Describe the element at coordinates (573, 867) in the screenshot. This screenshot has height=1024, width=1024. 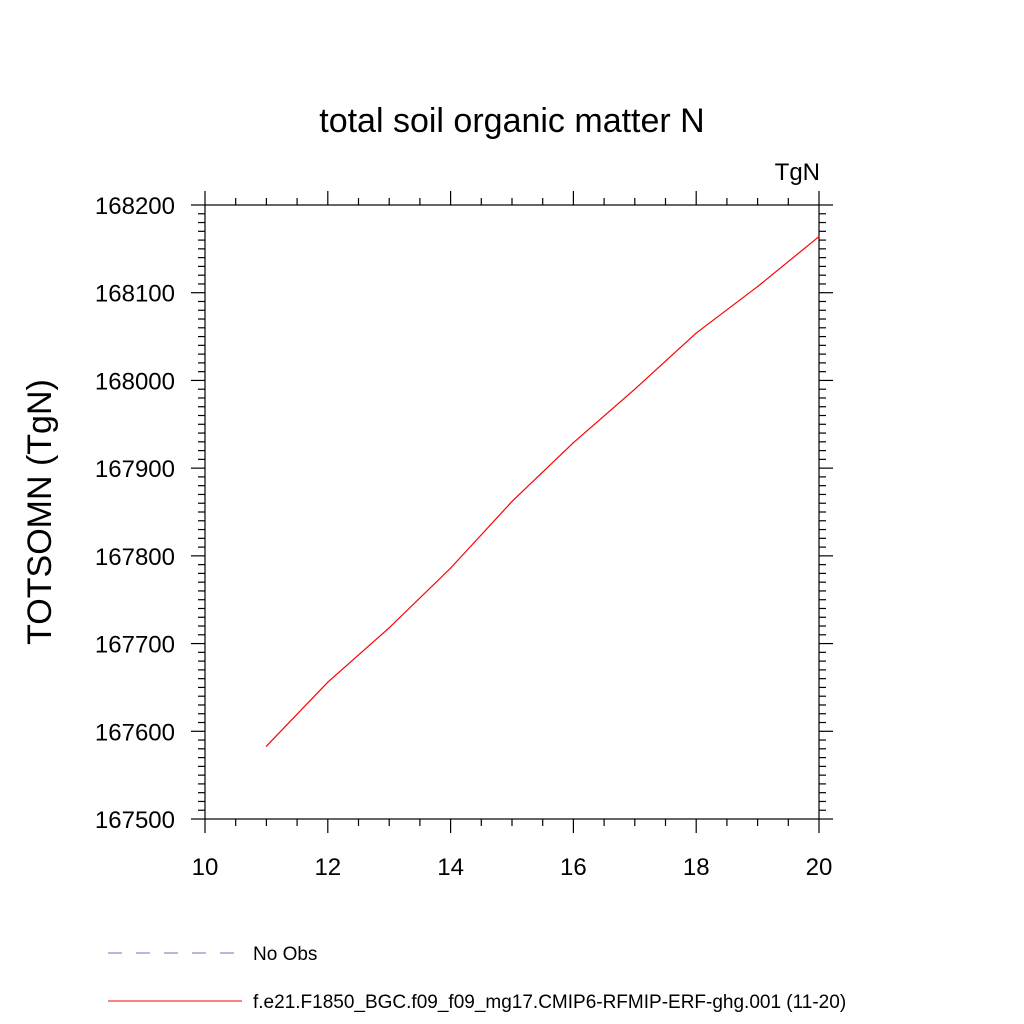
I see `x-tick-label: 16` at that location.